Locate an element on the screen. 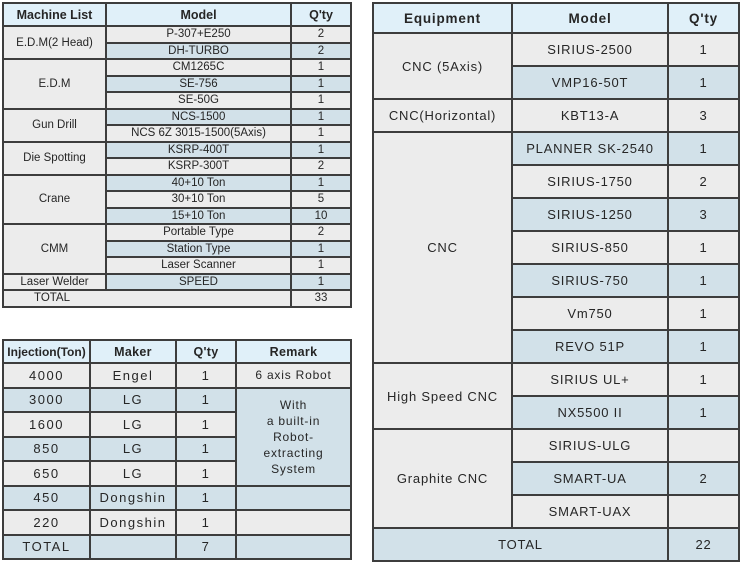  remark-cell is located at coordinates (293, 497).